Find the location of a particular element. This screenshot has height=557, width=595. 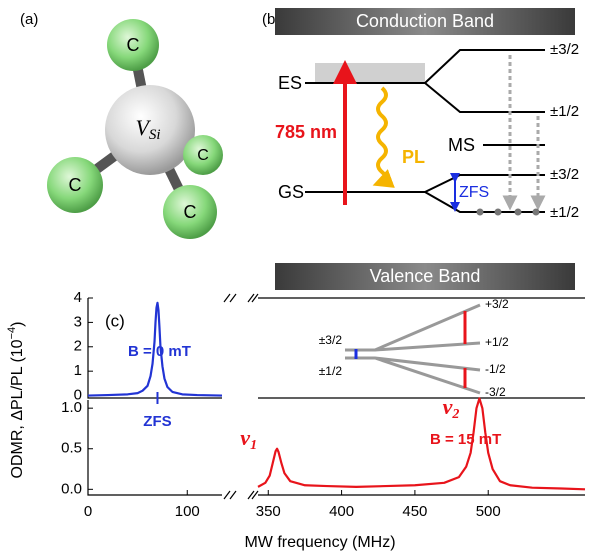

annotation-sub: 1 is located at coordinates (253, 445).